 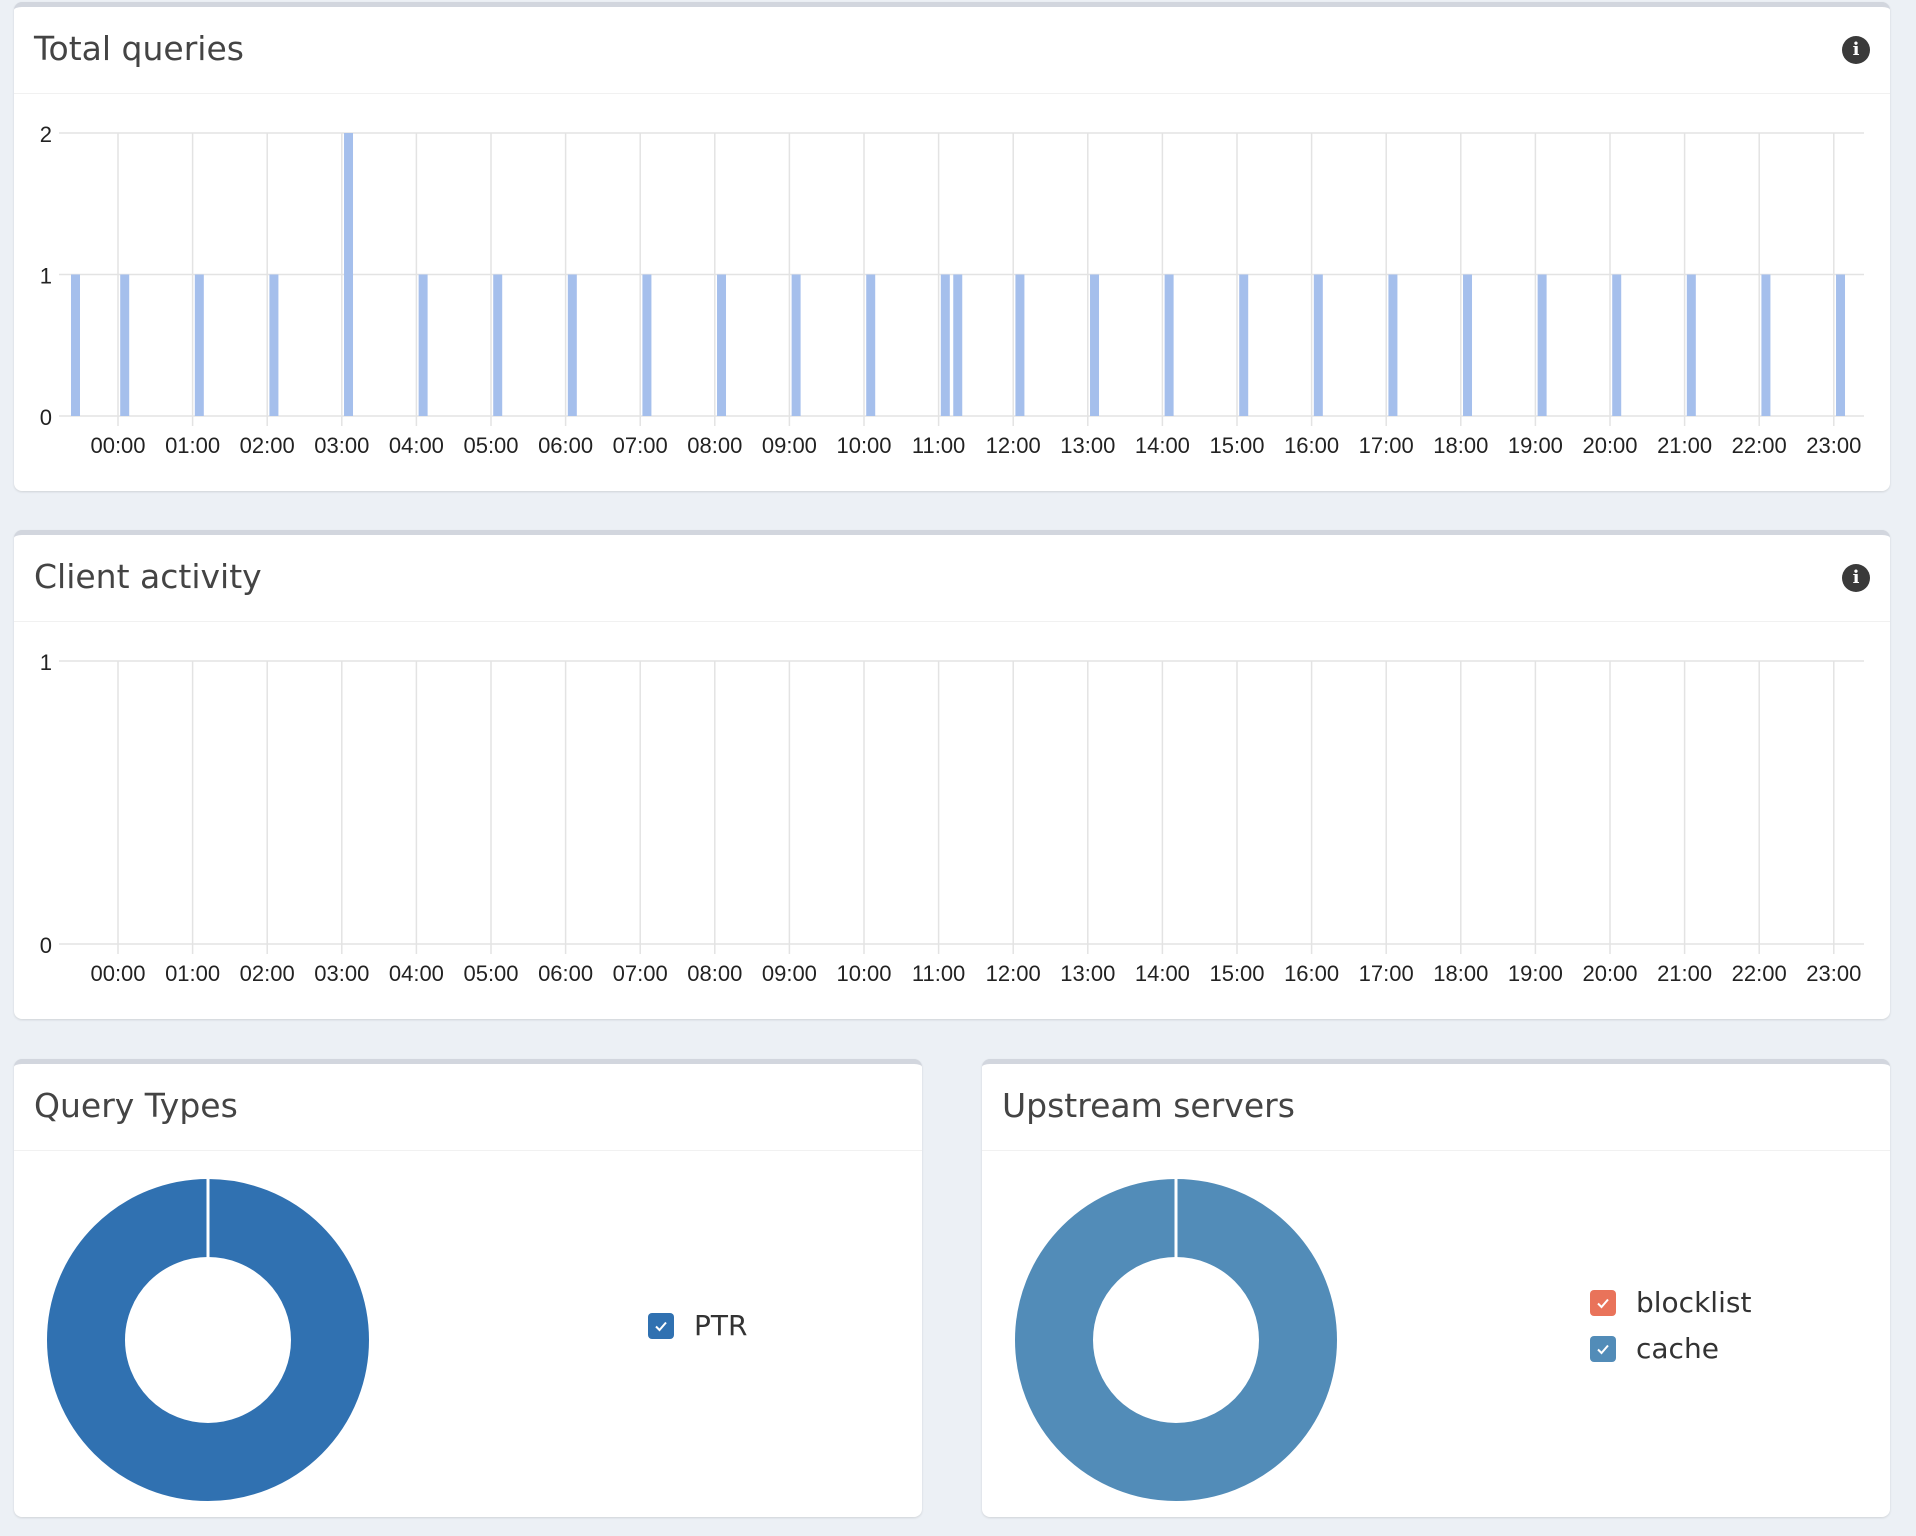 I want to click on legend-item-blocklist: blocklist, so click(x=1670, y=1302).